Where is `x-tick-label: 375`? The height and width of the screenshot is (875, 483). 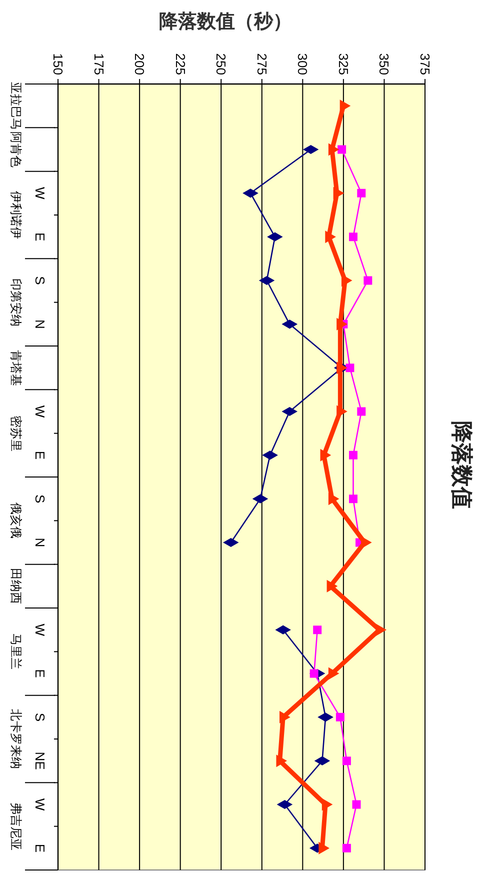
x-tick-label: 375 is located at coordinates (425, 64).